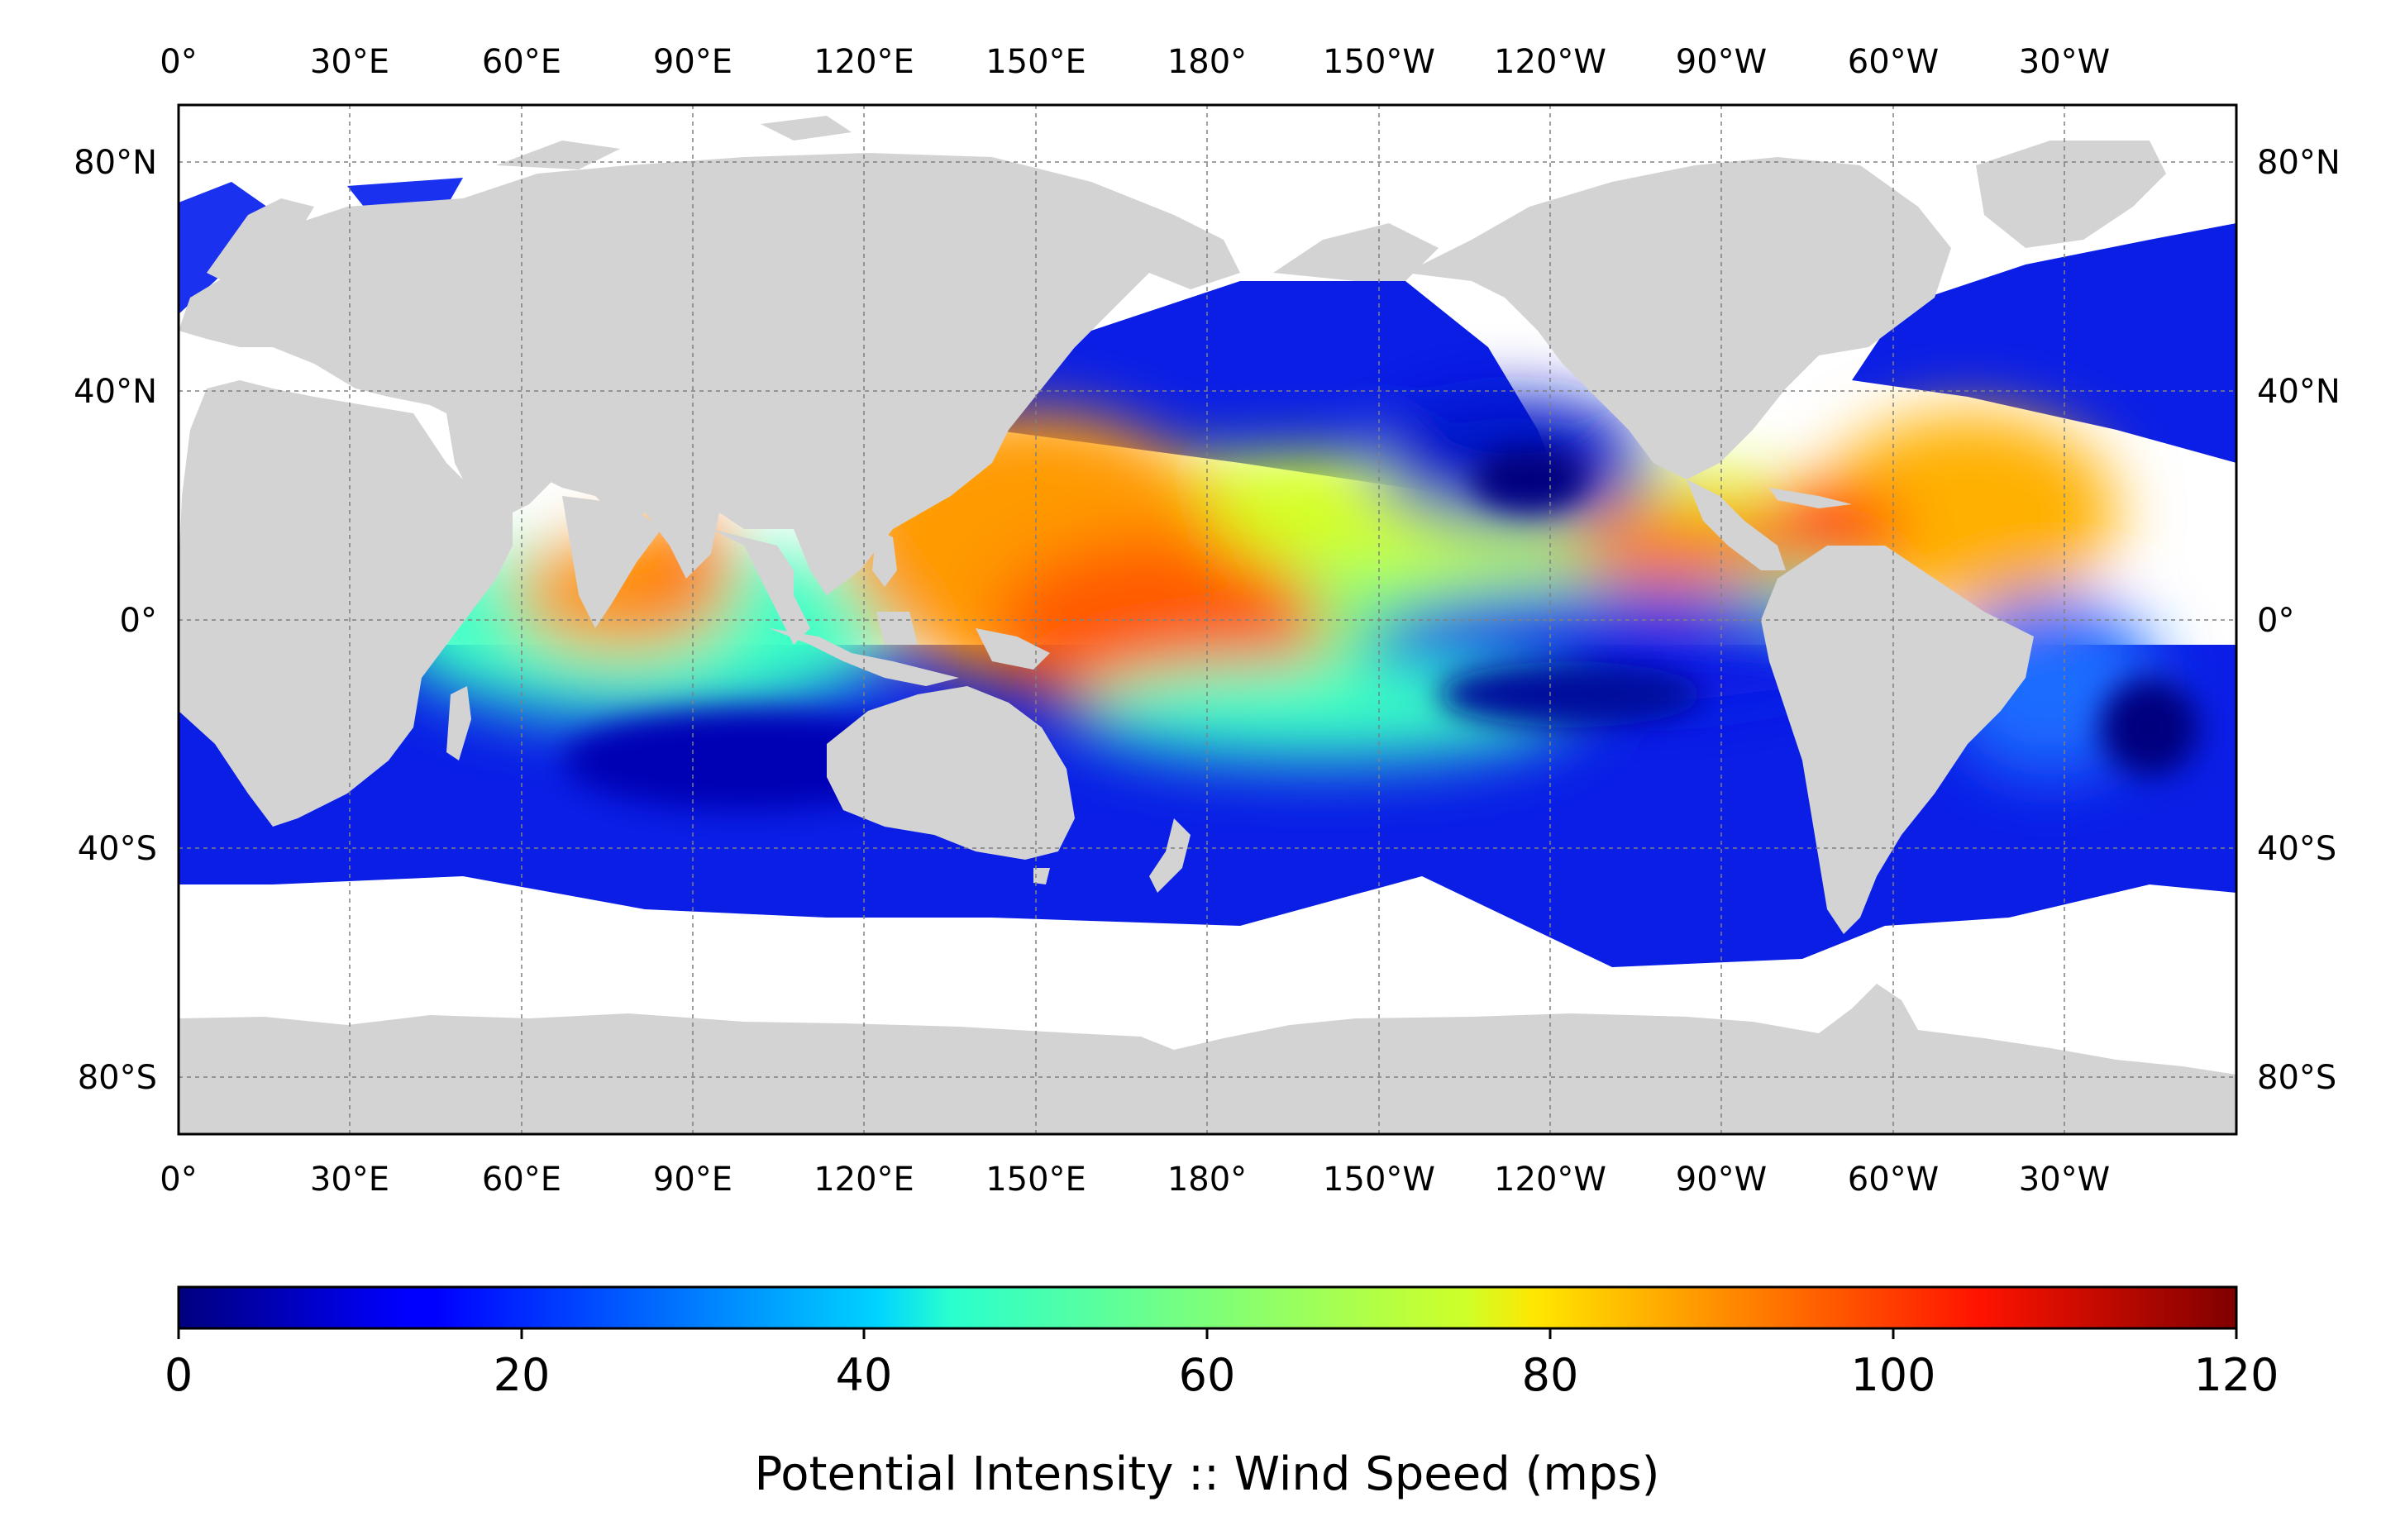 This screenshot has width=2405, height=1540. Describe the element at coordinates (2275, 621) in the screenshot. I see `lat-label-right: 0°` at that location.